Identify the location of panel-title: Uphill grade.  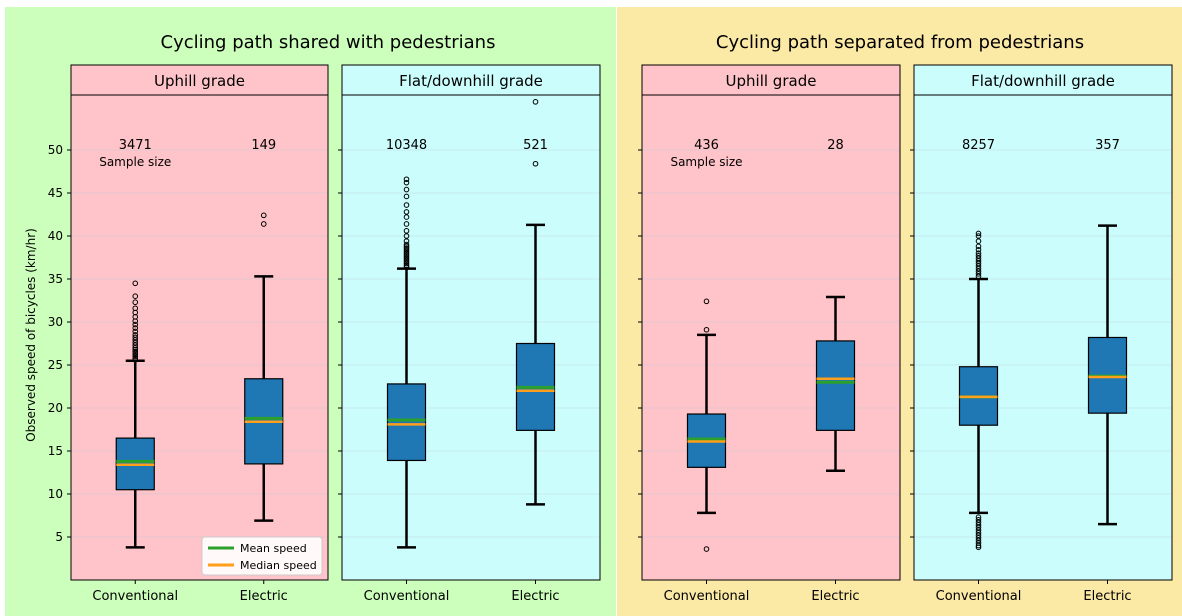
(199, 81).